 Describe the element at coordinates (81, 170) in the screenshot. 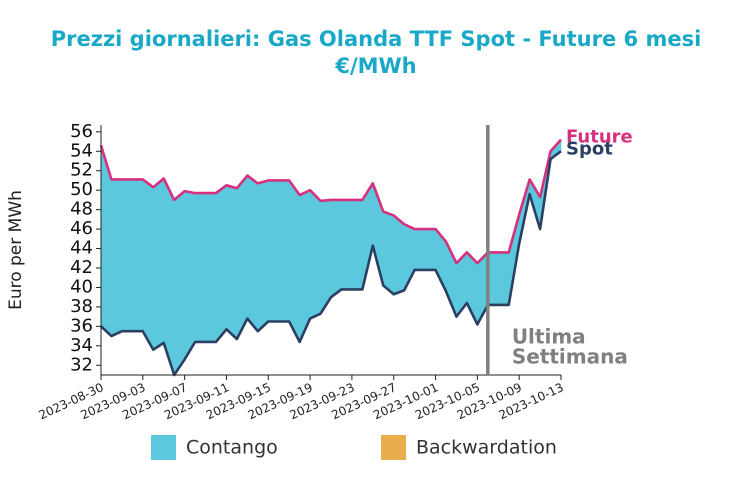

I see `y-tick-label: 52` at that location.